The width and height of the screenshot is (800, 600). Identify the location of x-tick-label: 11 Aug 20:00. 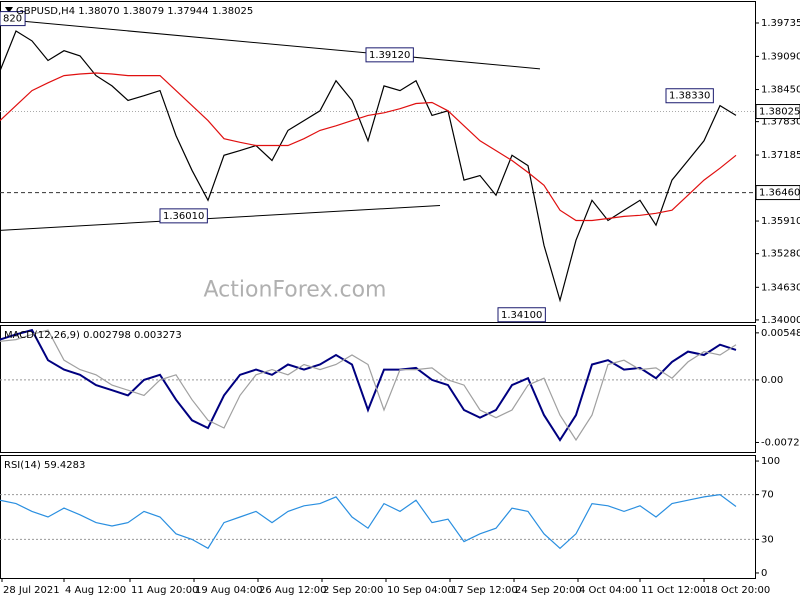
(164, 590).